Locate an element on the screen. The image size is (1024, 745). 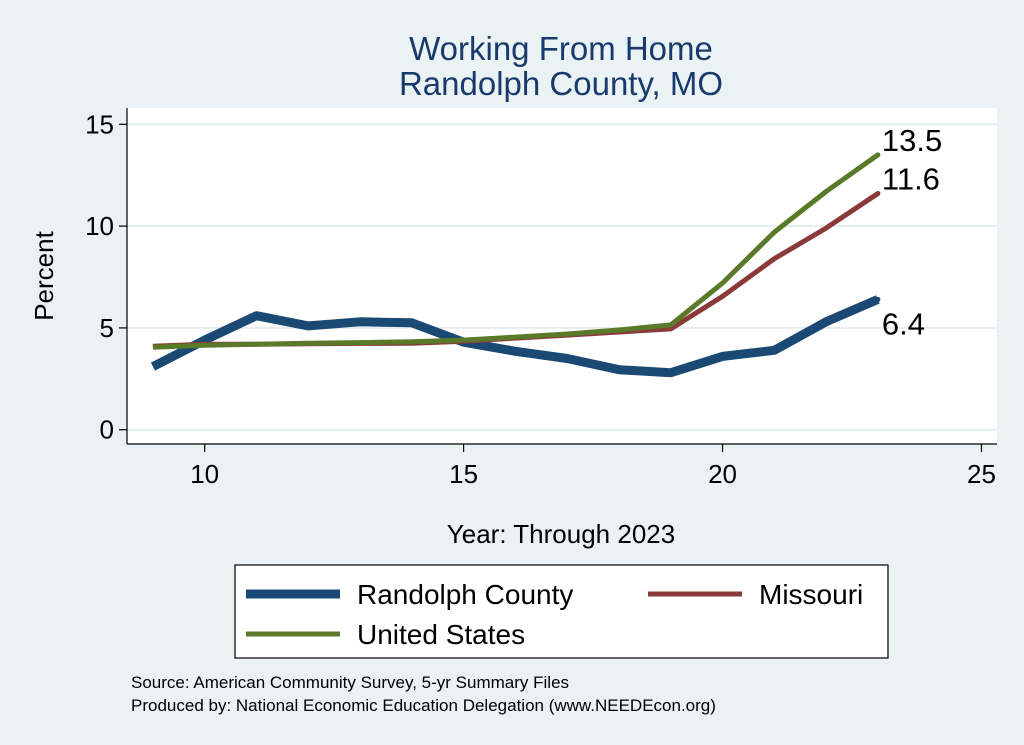
x-tick-label: 25 is located at coordinates (981, 474).